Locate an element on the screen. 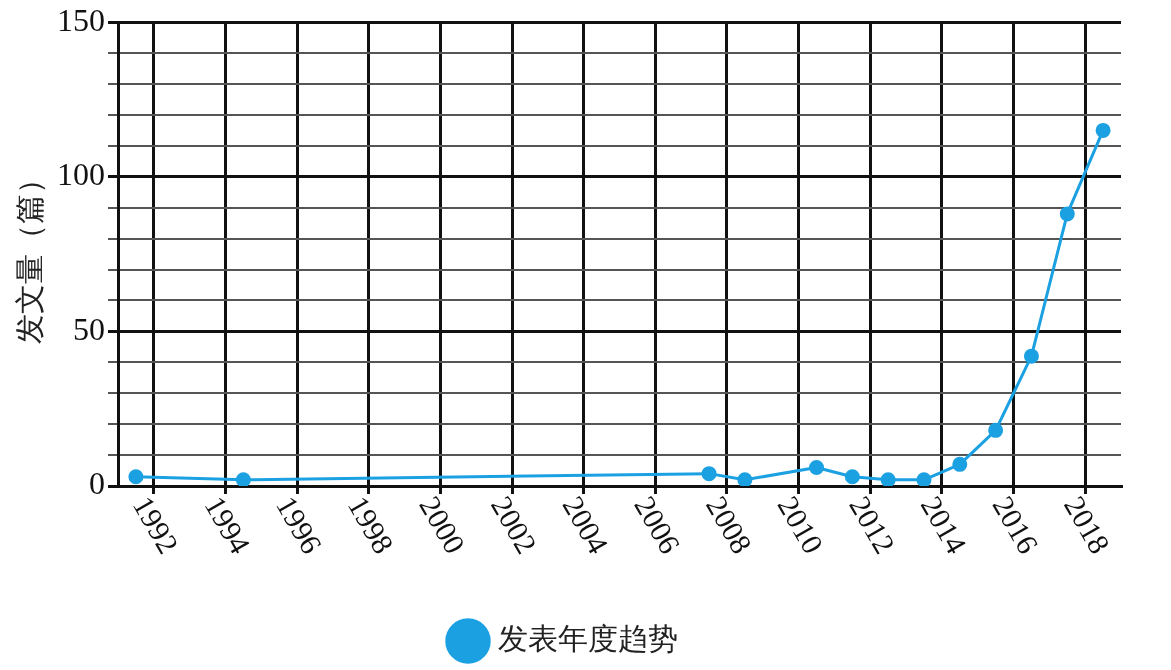 This screenshot has width=1171, height=670. legend-label: 发表年度趋势 is located at coordinates (588, 639).